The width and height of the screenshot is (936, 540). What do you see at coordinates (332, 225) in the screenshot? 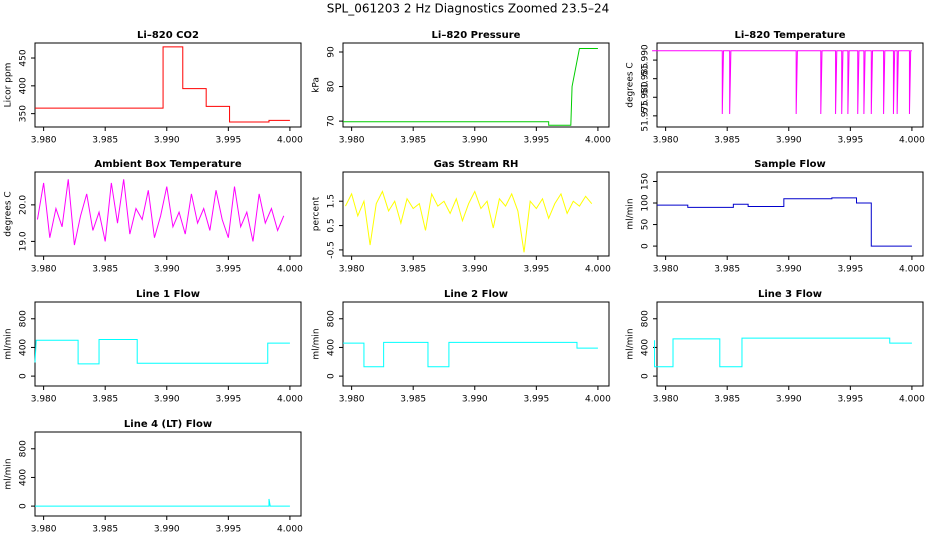
I see `y-tick-label: 0.5` at bounding box center [332, 225].